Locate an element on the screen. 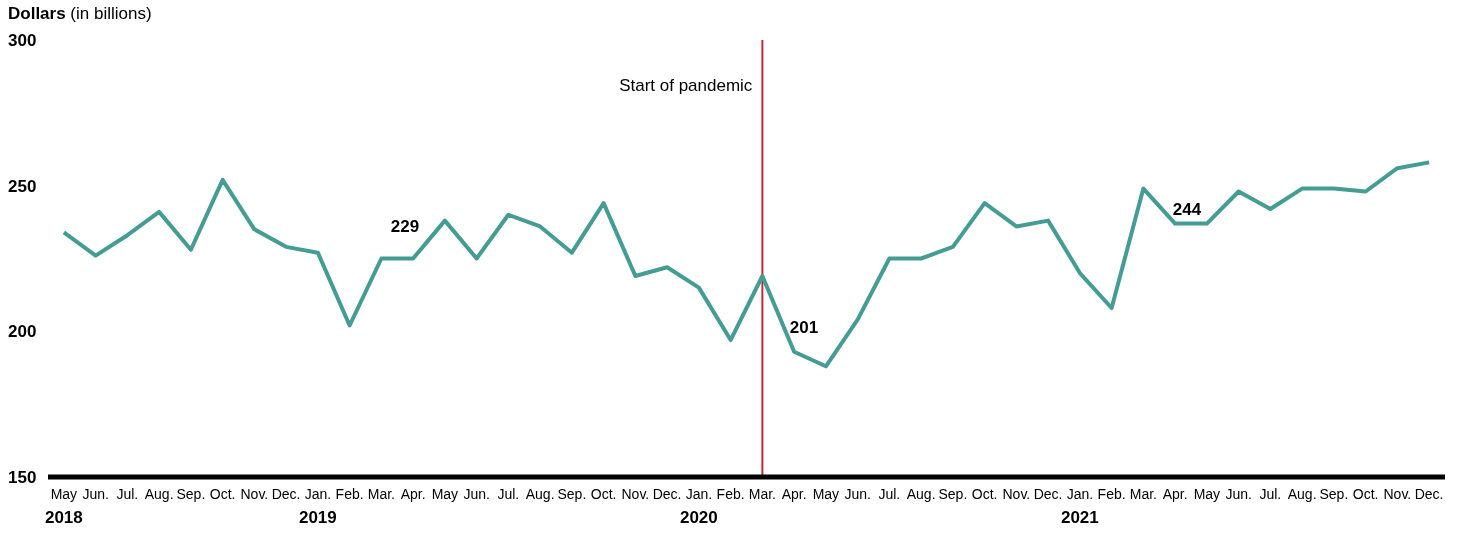 This screenshot has width=1461, height=533. y-axis-title: Dollars (in billions) is located at coordinates (80, 14).